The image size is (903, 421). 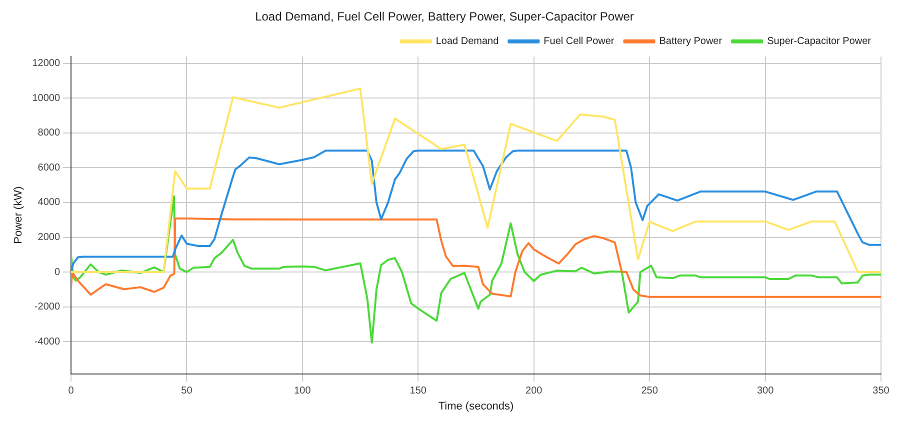 I want to click on x-tick-label: 150, so click(x=418, y=391).